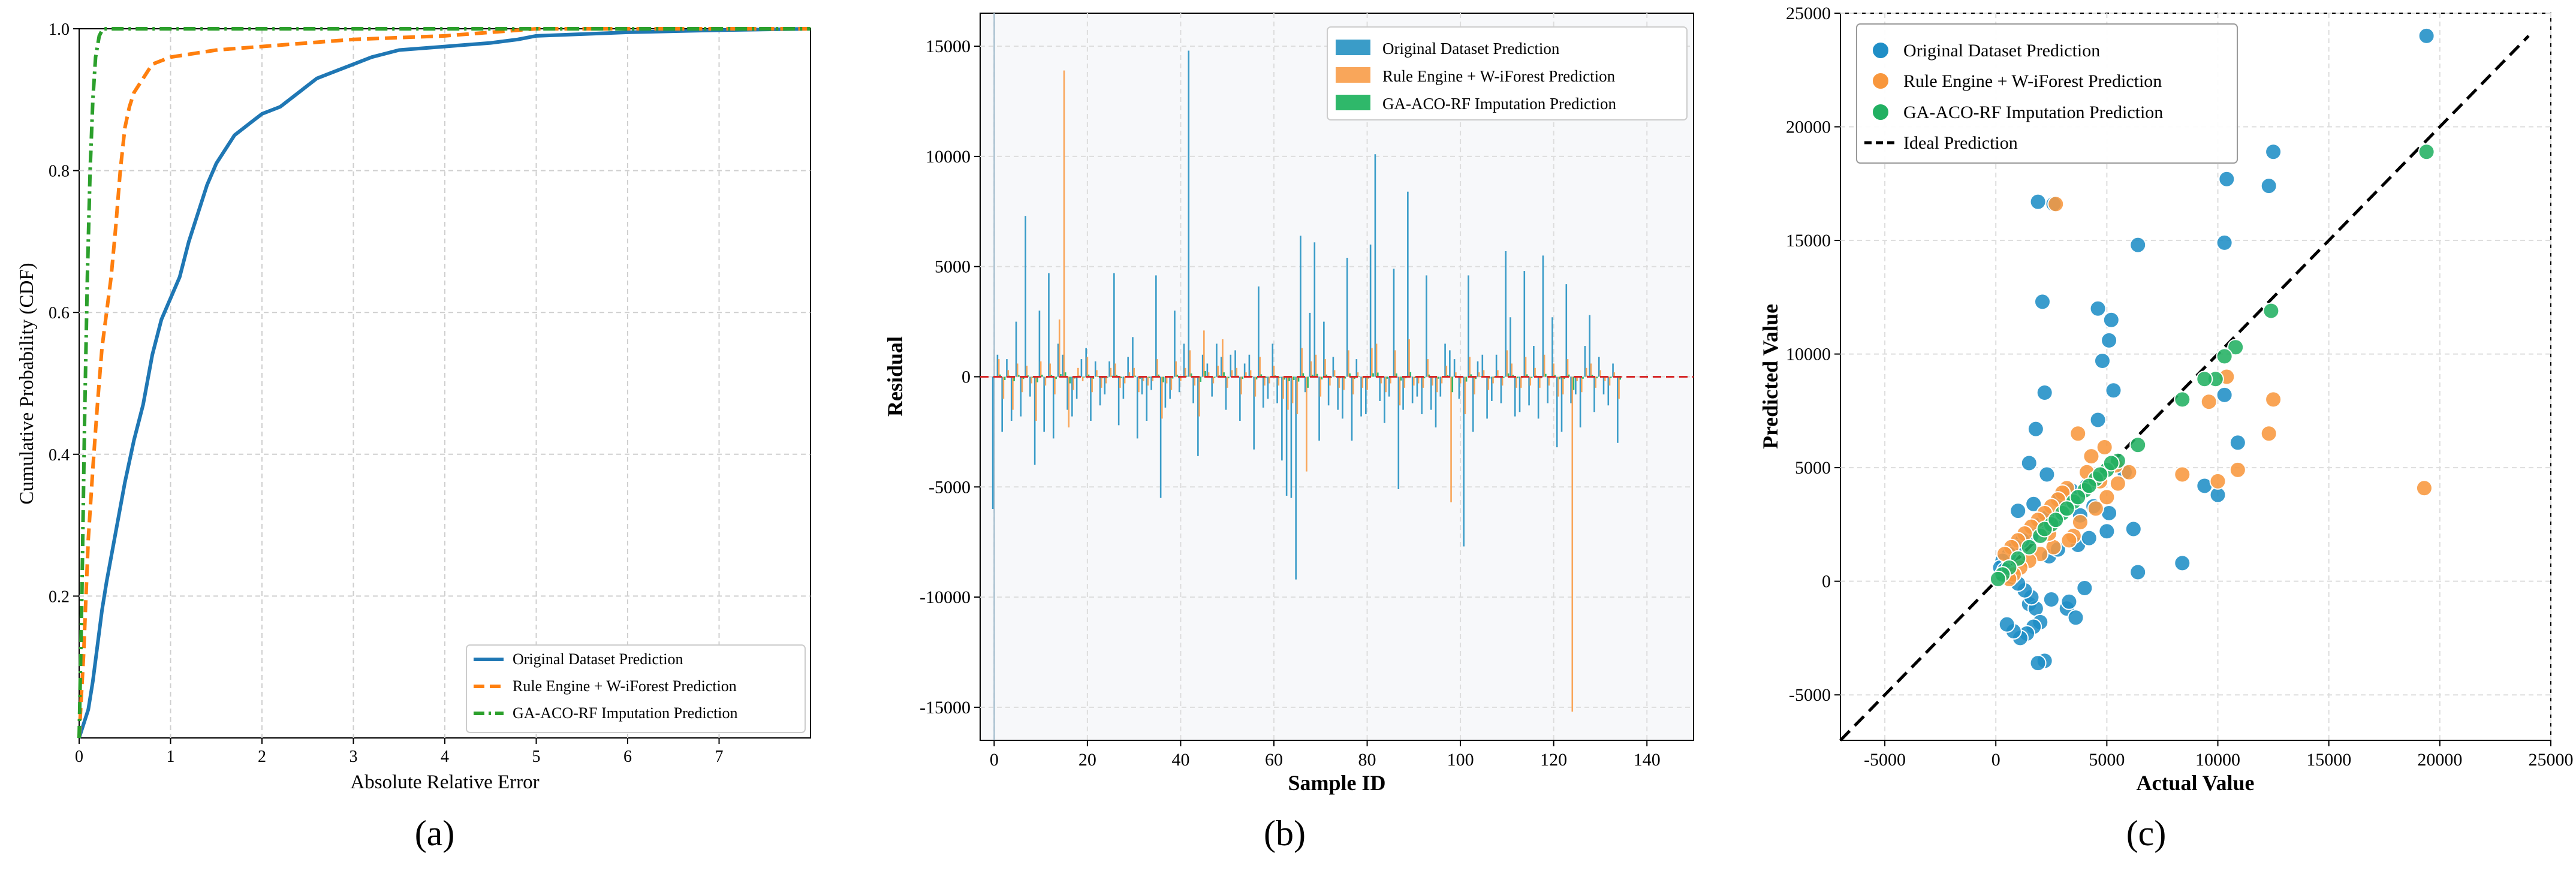 The width and height of the screenshot is (2576, 871). What do you see at coordinates (946, 597) in the screenshot?
I see `panel-b-y-tick-label: -10000` at bounding box center [946, 597].